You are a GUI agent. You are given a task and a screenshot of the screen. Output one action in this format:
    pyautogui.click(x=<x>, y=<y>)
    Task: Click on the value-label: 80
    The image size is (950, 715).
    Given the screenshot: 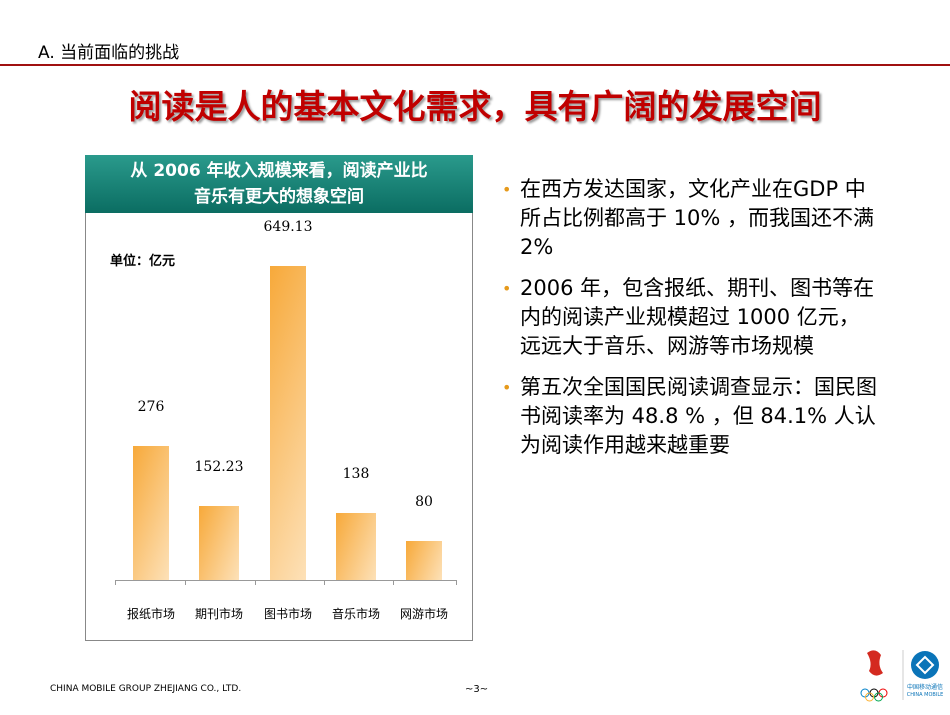 What is the action you would take?
    pyautogui.click(x=424, y=502)
    